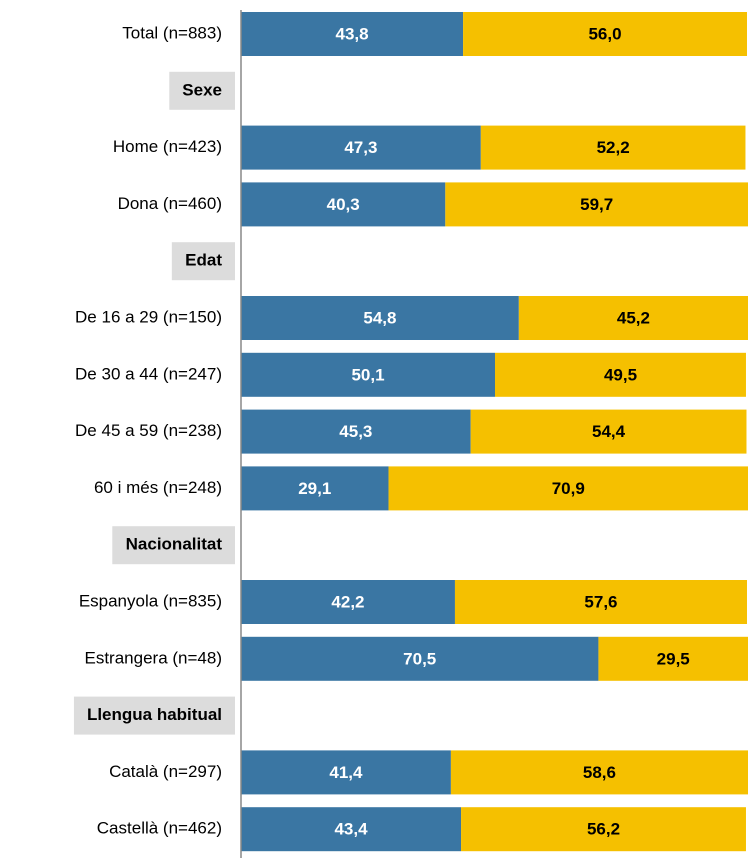  I want to click on group-header: Nacionalitat, so click(174, 544).